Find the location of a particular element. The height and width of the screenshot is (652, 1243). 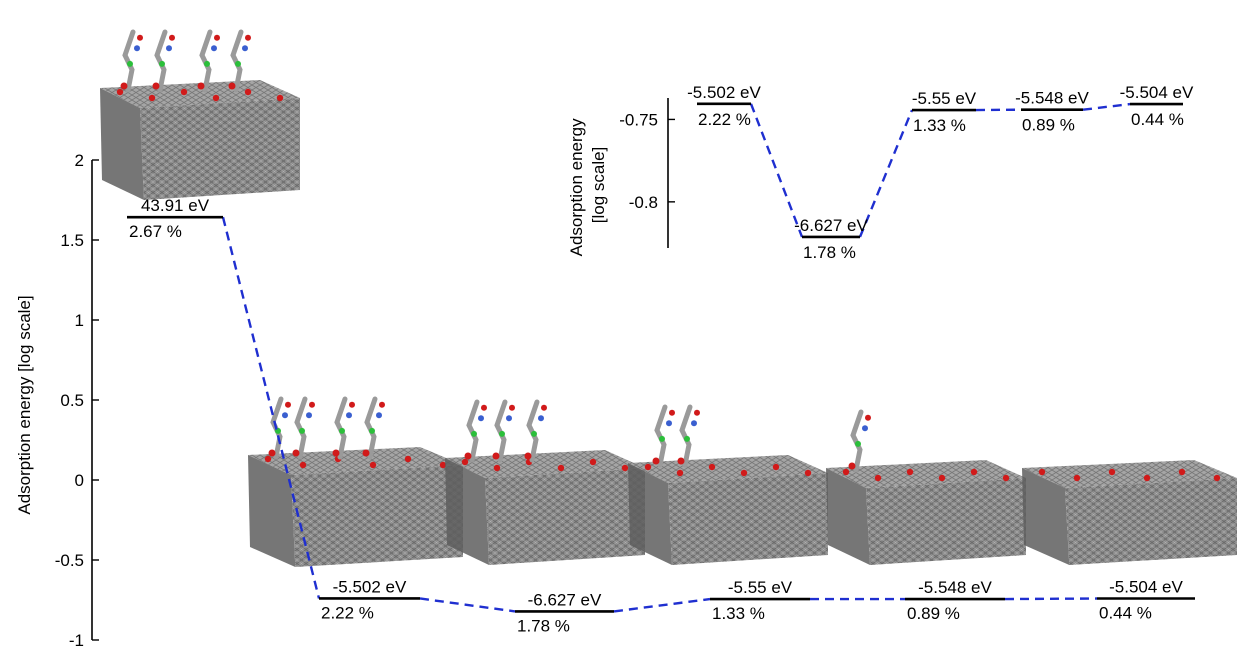

inset-energy-label: -5.548 eV is located at coordinates (1052, 98).